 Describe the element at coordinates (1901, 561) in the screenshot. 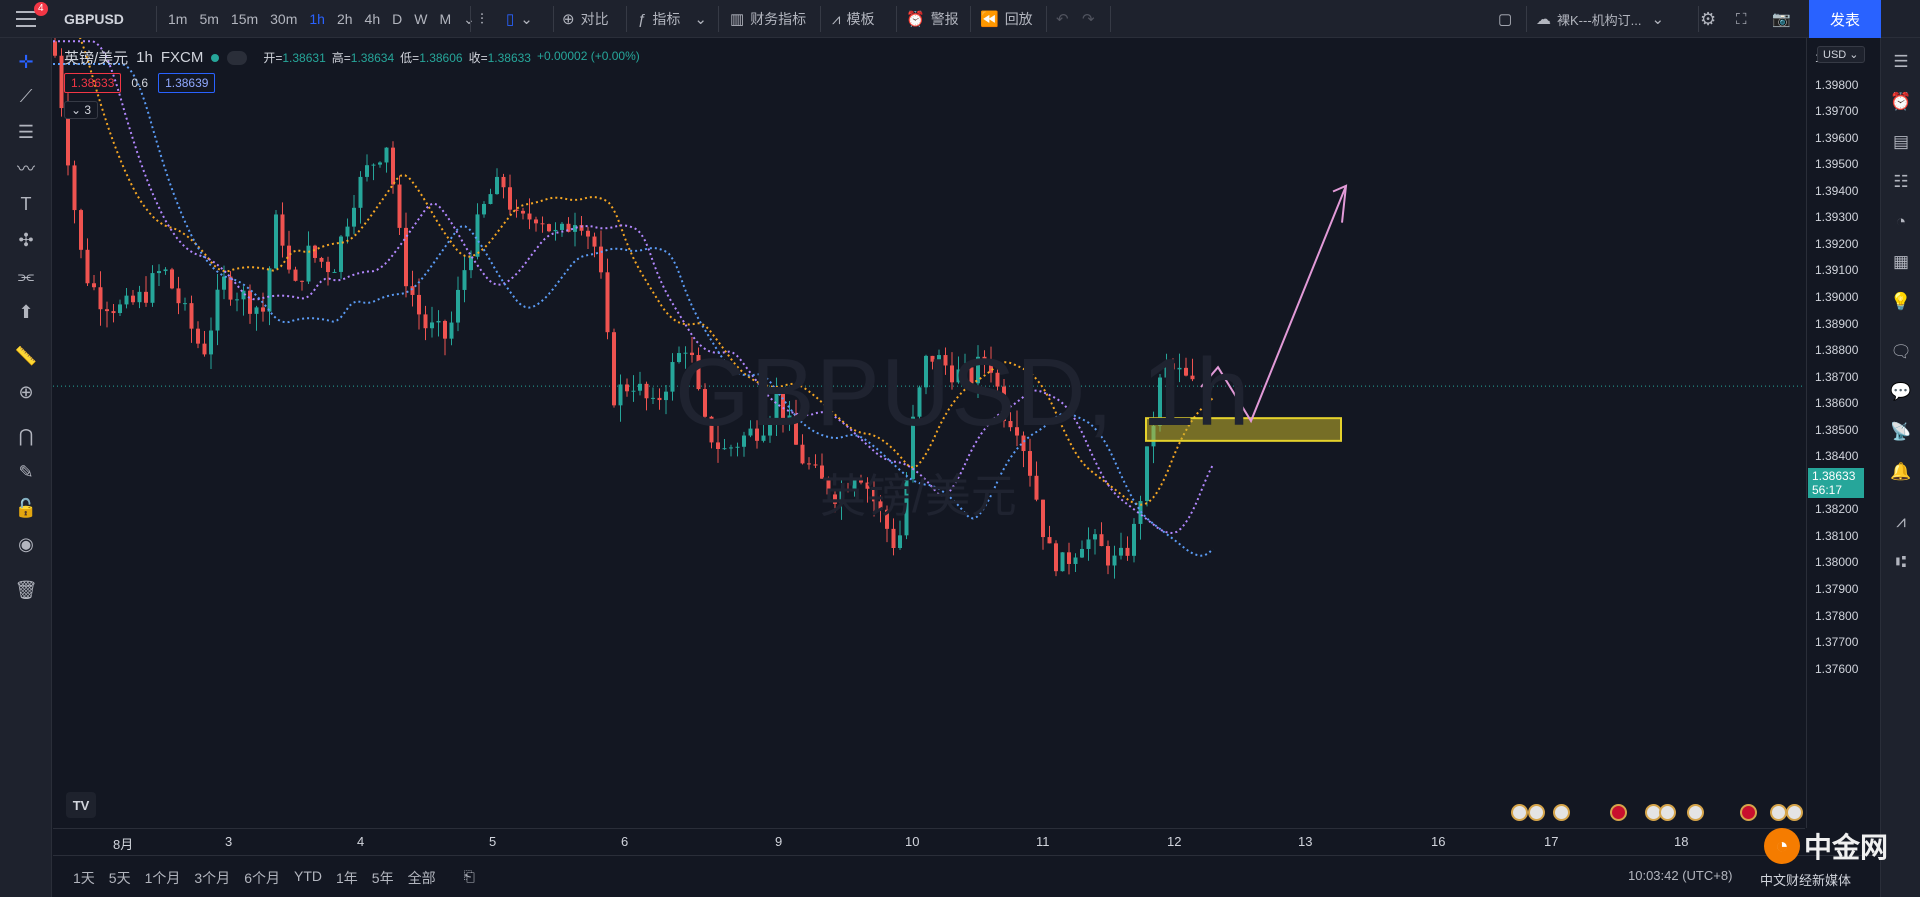

I see `object-tree-icon: ⑆` at that location.